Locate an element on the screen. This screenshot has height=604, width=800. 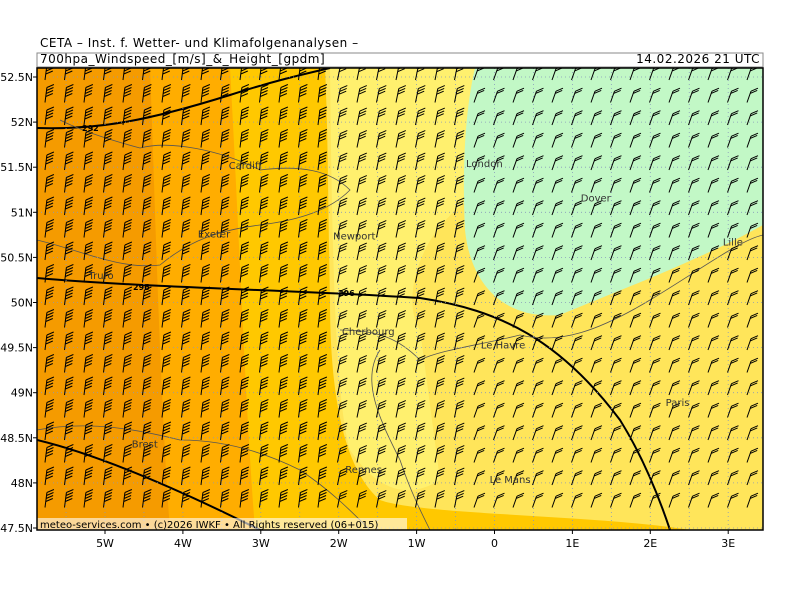
lon-label: 0 is located at coordinates (494, 543).